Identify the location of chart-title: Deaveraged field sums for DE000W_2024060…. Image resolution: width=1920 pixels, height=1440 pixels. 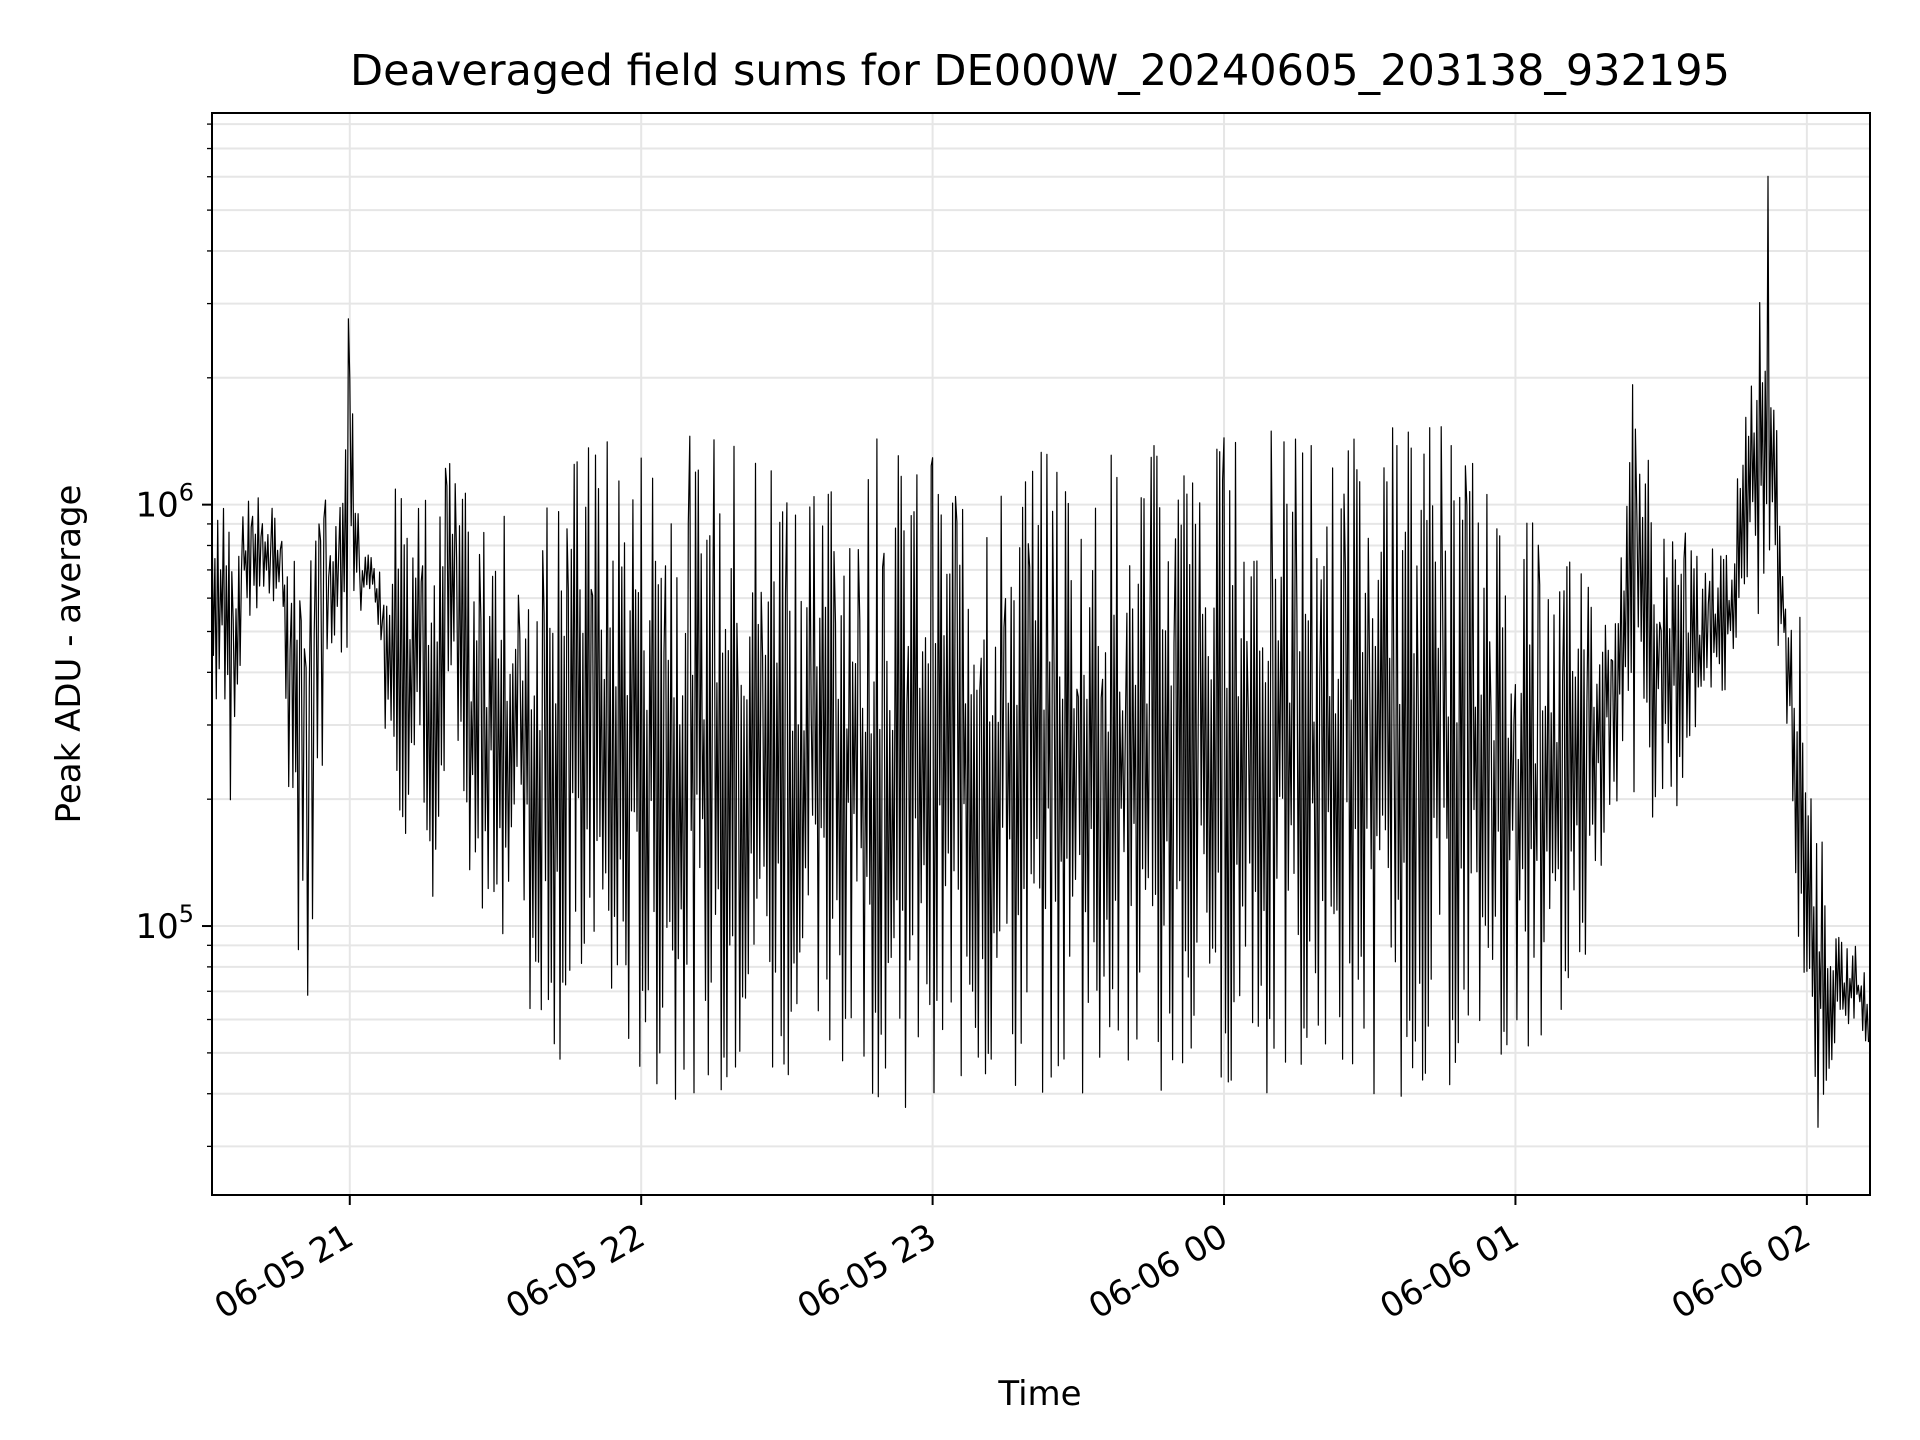
(1040, 71).